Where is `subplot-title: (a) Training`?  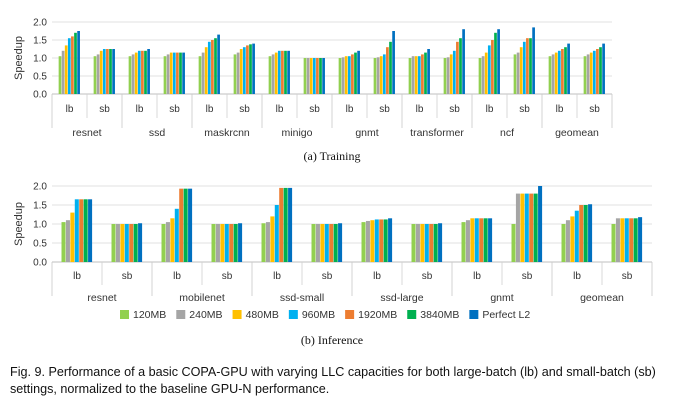
subplot-title: (a) Training is located at coordinates (332, 156).